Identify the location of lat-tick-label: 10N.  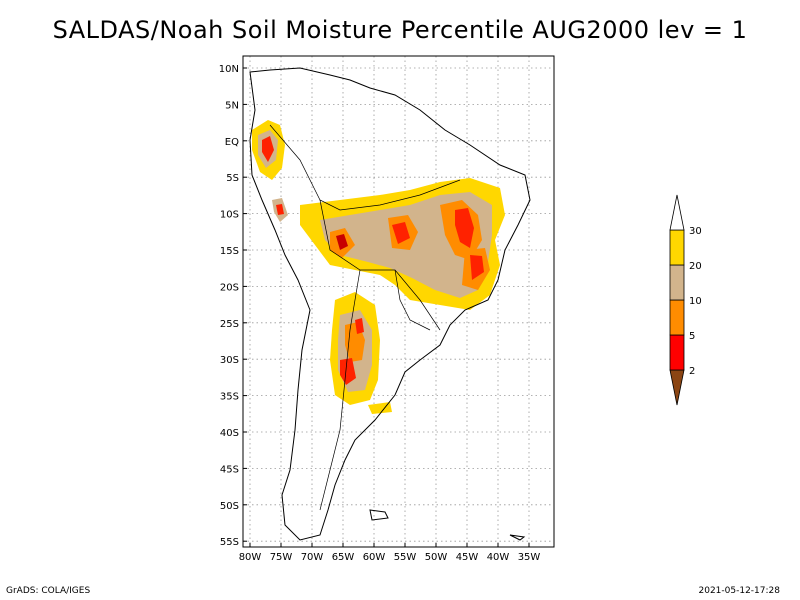
(229, 69).